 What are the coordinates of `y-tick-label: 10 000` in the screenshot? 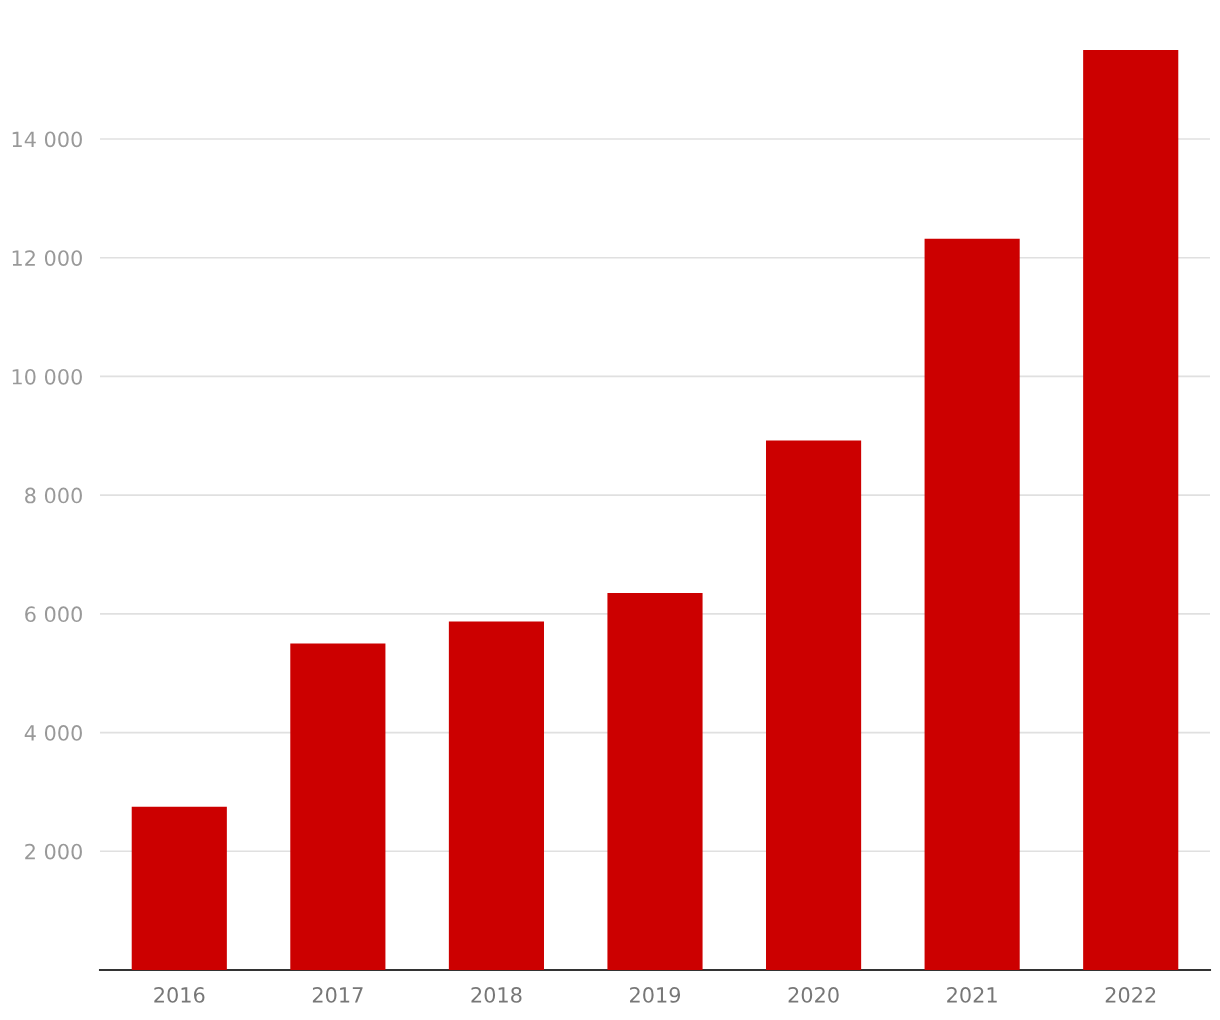 It's located at (47, 376).